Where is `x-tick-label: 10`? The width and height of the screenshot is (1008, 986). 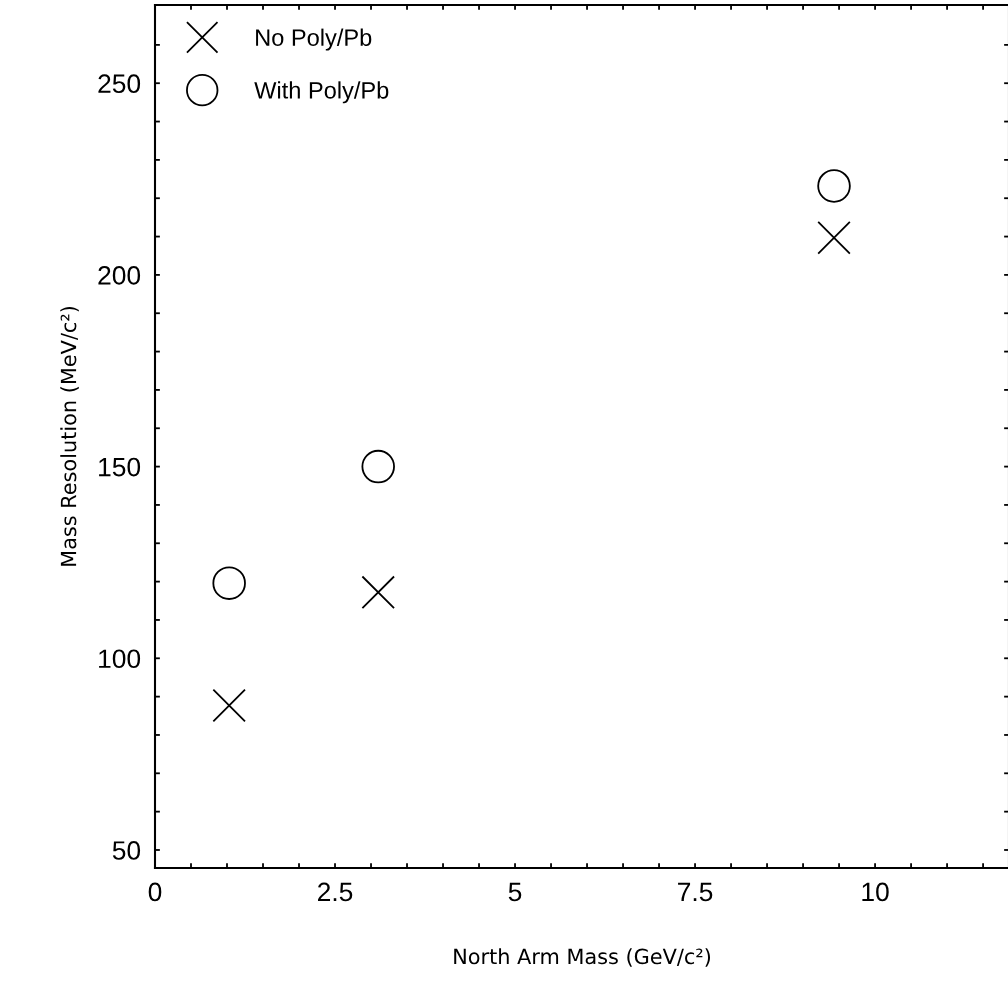 x-tick-label: 10 is located at coordinates (875, 892).